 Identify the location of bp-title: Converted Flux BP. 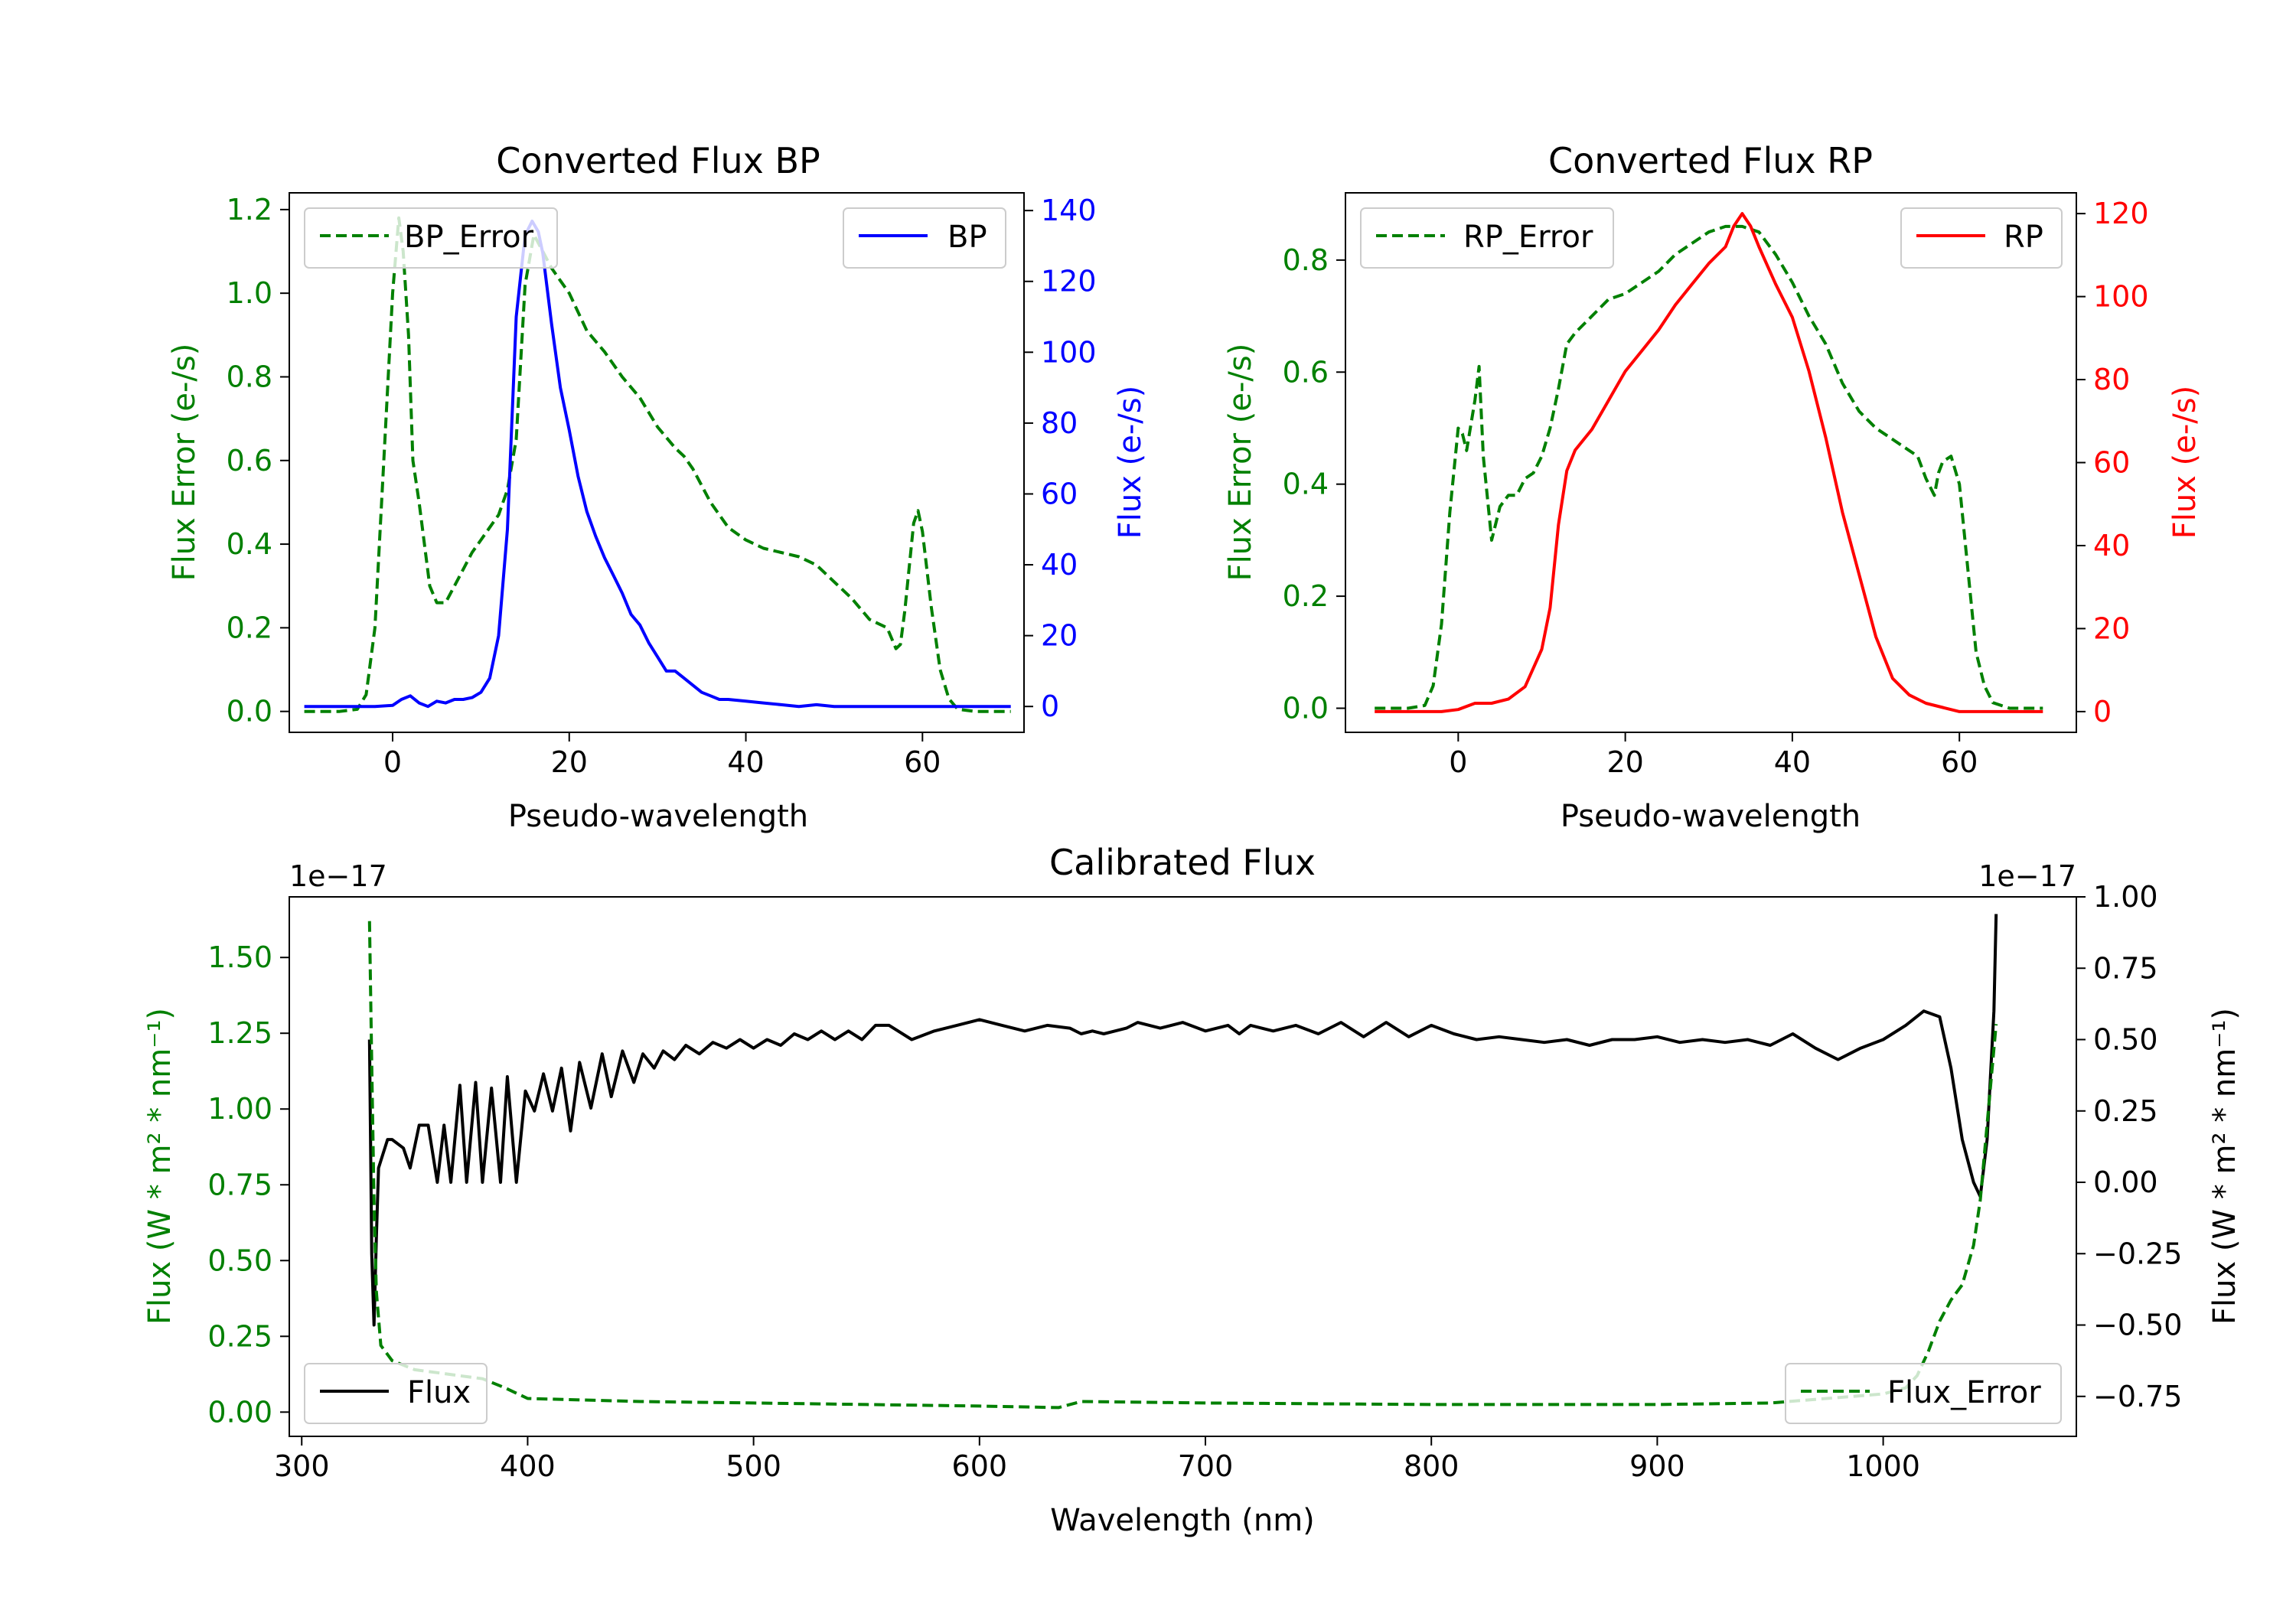
(658, 160).